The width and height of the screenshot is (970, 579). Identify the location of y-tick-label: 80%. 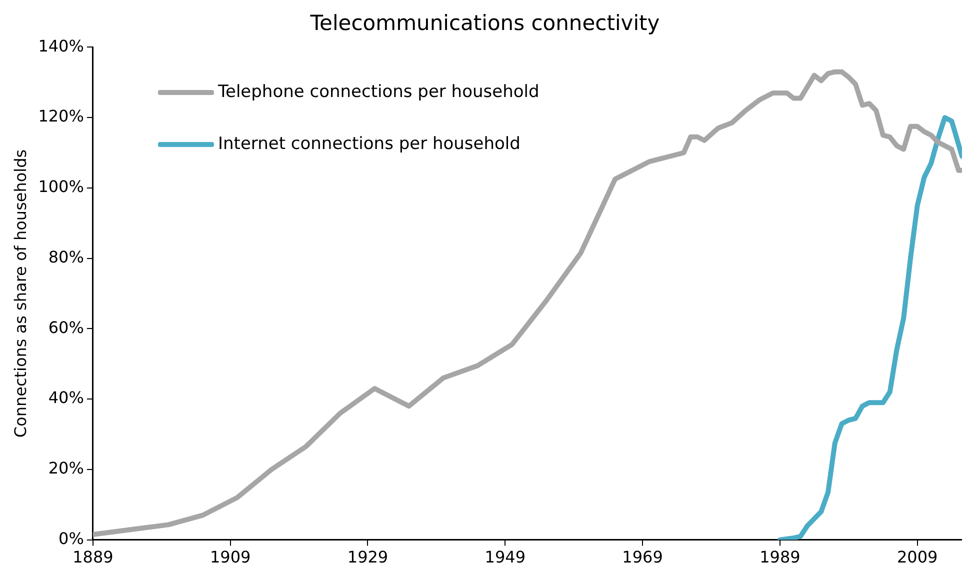
(66, 256).